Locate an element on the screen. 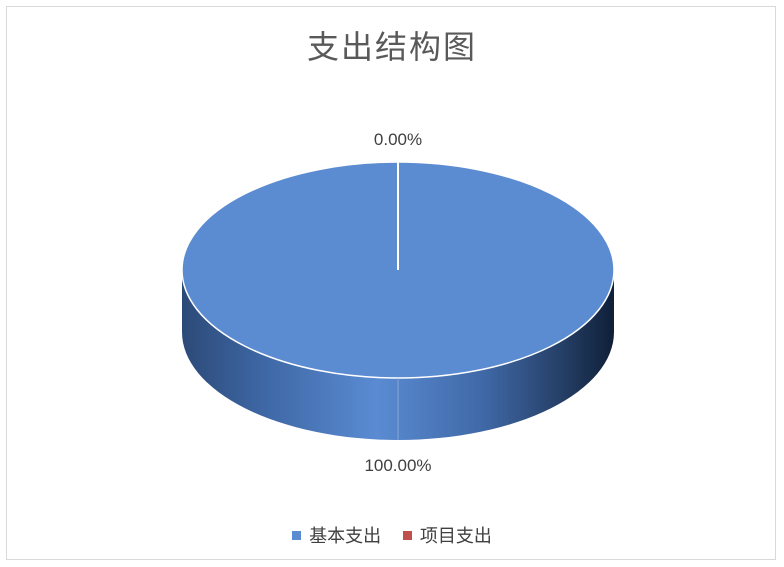  legend-label: 基本支出 is located at coordinates (345, 536).